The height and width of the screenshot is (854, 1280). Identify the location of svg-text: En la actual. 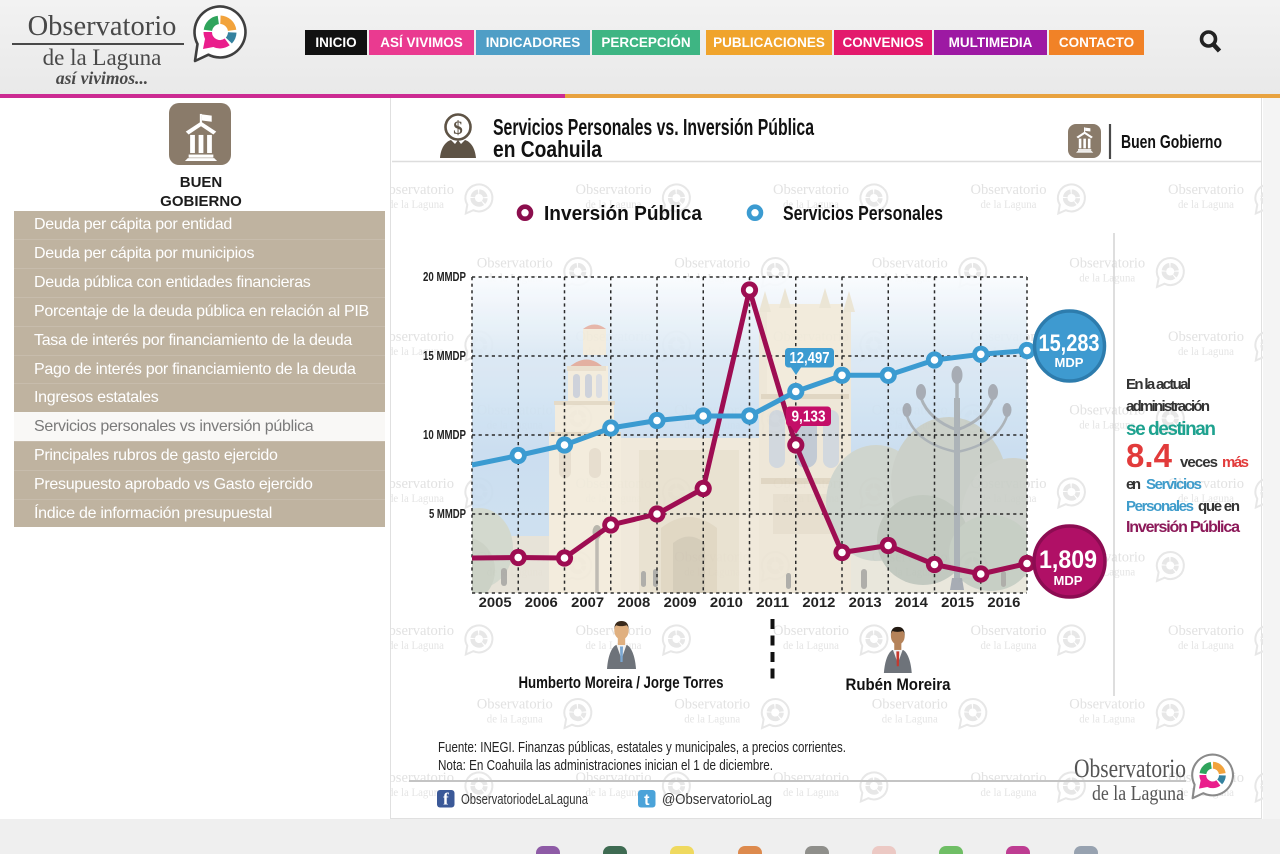
(1158, 384).